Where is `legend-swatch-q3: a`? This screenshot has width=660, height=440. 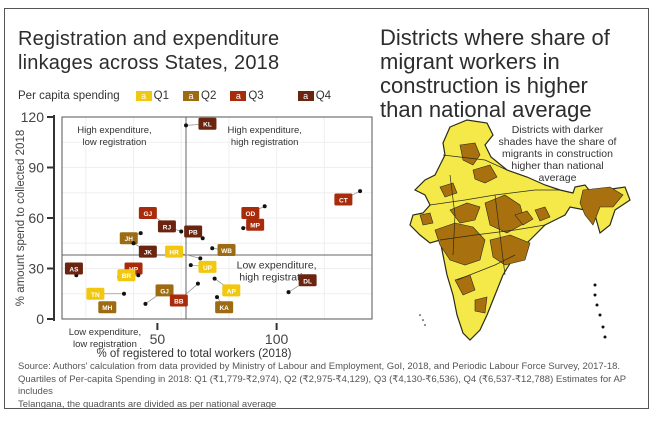 legend-swatch-q3: a is located at coordinates (238, 96).